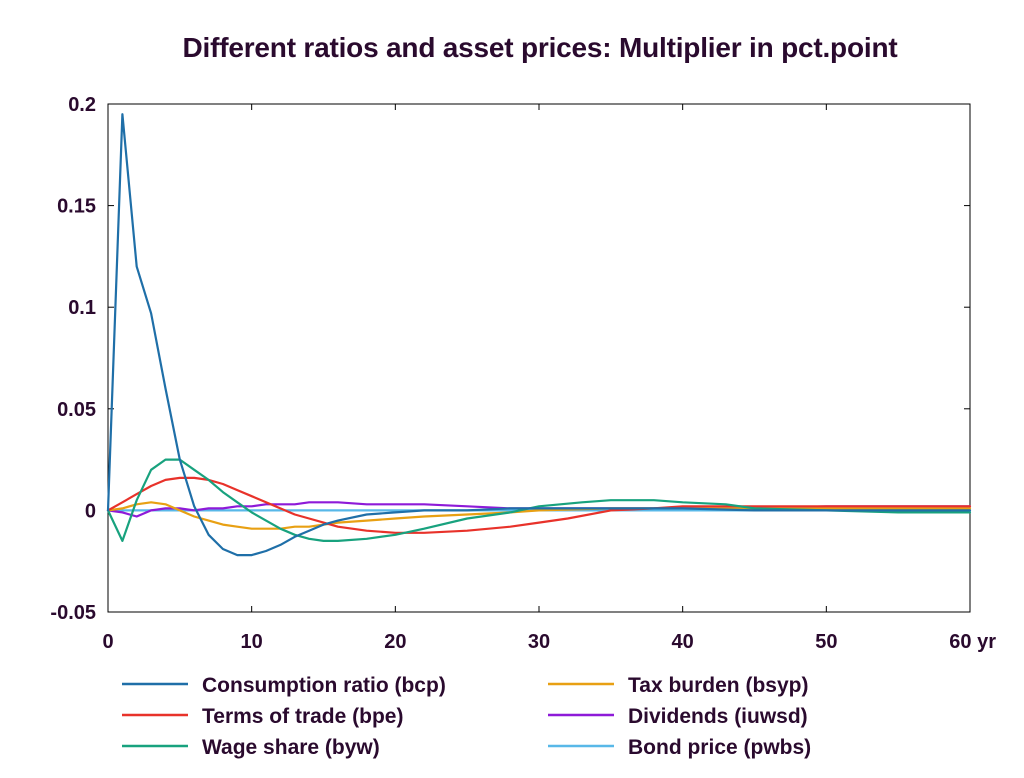 Image resolution: width=1024 pixels, height=778 pixels. Describe the element at coordinates (718, 685) in the screenshot. I see `legend-label: Tax burden (bsyp)` at that location.